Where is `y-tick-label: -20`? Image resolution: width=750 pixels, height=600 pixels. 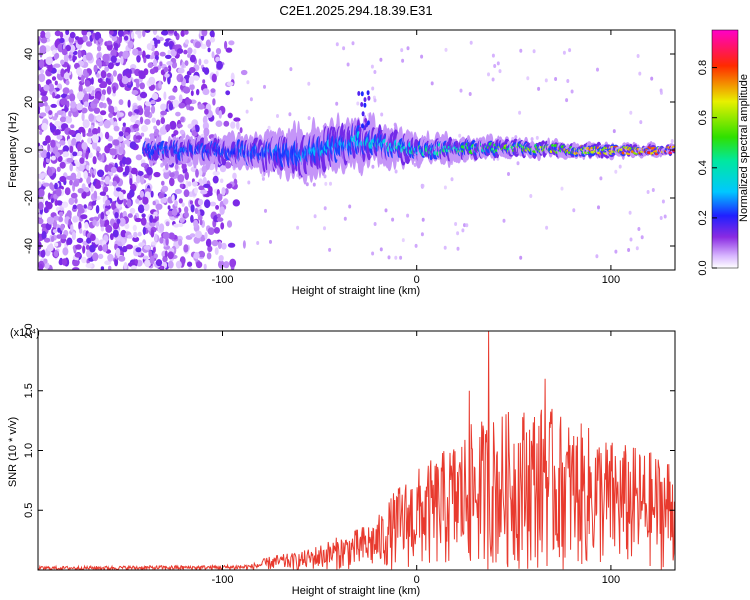 y-tick-label: -20 is located at coordinates (29, 198).